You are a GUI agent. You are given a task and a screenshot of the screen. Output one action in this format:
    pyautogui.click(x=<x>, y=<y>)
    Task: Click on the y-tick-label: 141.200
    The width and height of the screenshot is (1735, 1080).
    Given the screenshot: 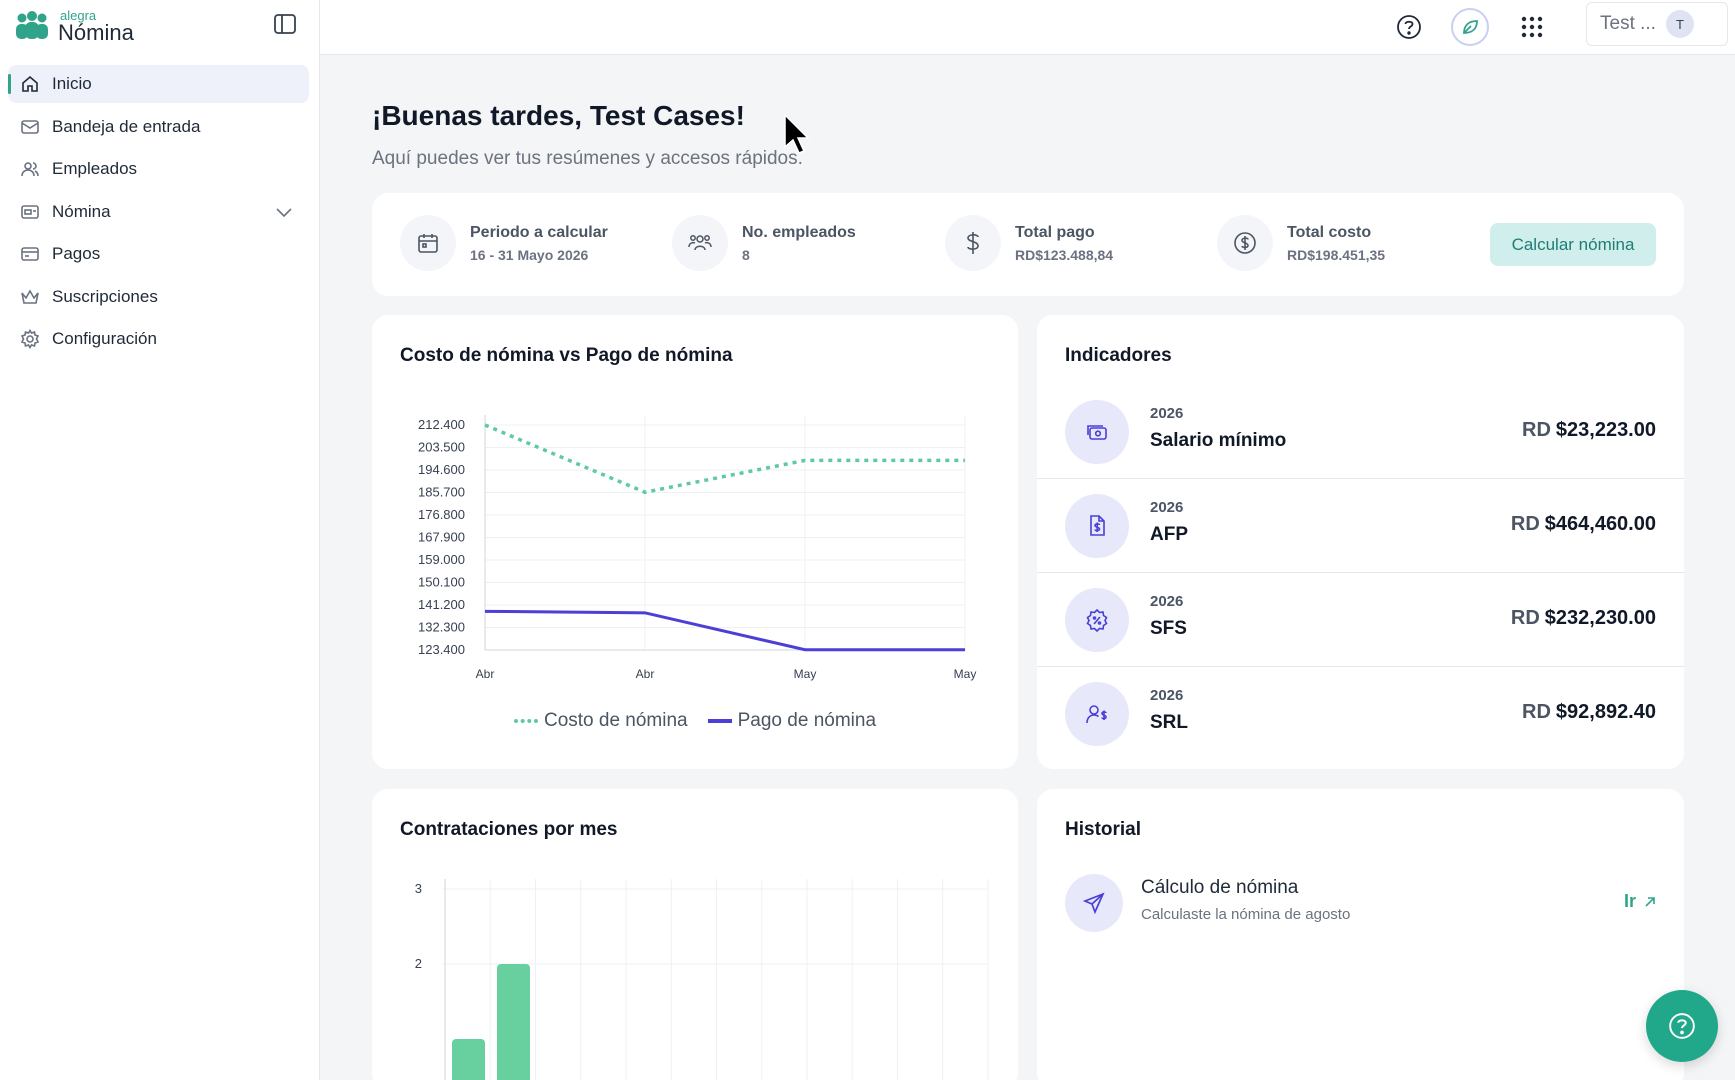 What is the action you would take?
    pyautogui.click(x=441, y=604)
    